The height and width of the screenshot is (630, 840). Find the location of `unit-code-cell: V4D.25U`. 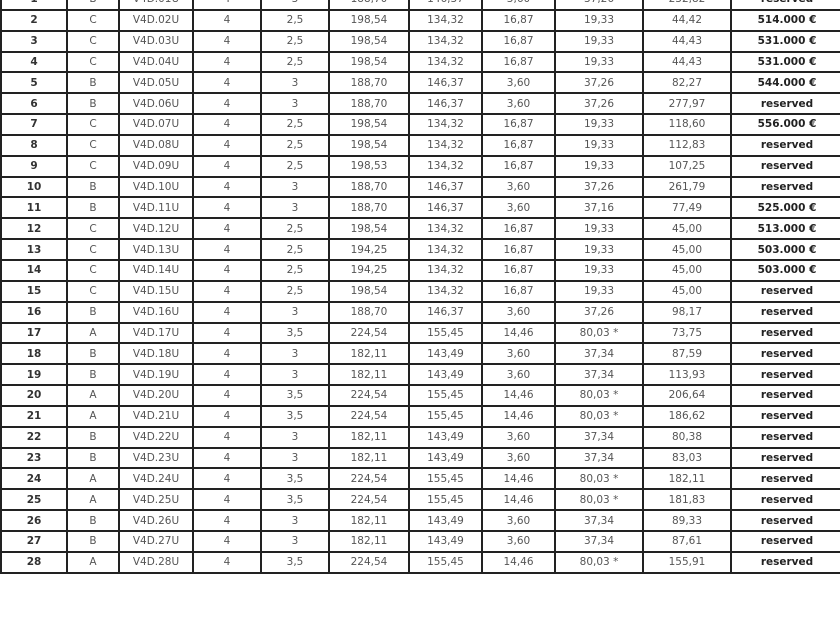

unit-code-cell: V4D.25U is located at coordinates (156, 500).